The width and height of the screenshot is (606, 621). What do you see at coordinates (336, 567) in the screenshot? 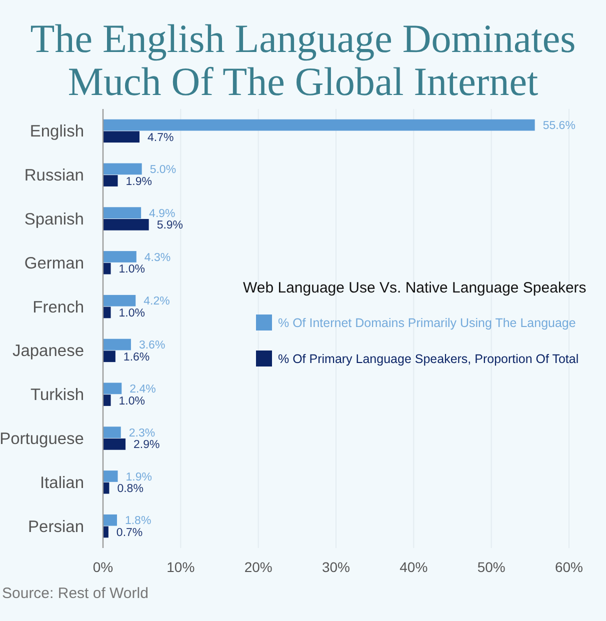
I see `x-tick-label: 30%` at bounding box center [336, 567].